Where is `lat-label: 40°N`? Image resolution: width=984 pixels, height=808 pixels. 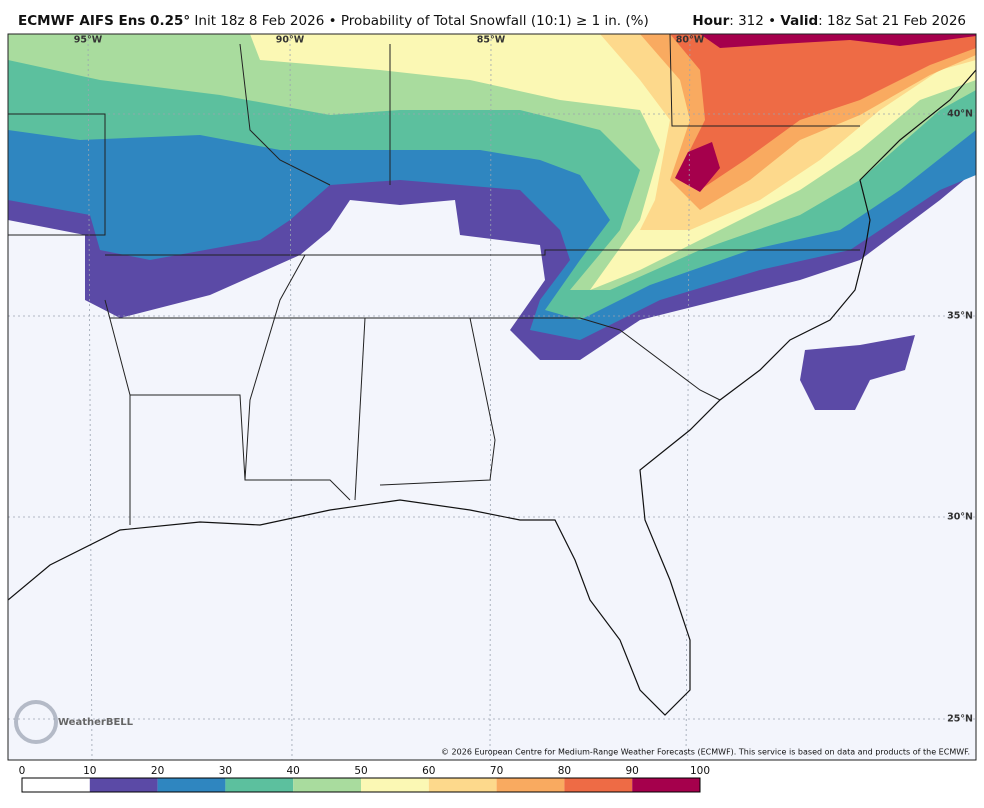
lat-label: 40°N is located at coordinates (960, 114).